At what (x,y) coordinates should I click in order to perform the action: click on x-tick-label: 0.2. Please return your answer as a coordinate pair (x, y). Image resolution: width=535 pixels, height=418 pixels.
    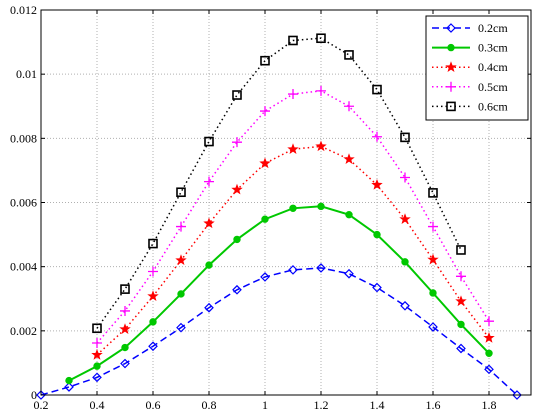
    Looking at the image, I should click on (41, 405).